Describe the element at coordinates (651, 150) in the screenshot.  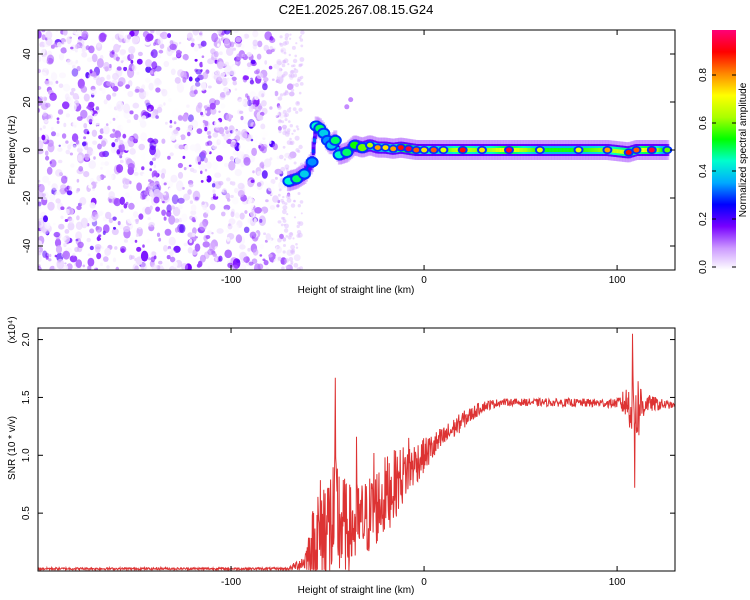
I see `track-blob` at that location.